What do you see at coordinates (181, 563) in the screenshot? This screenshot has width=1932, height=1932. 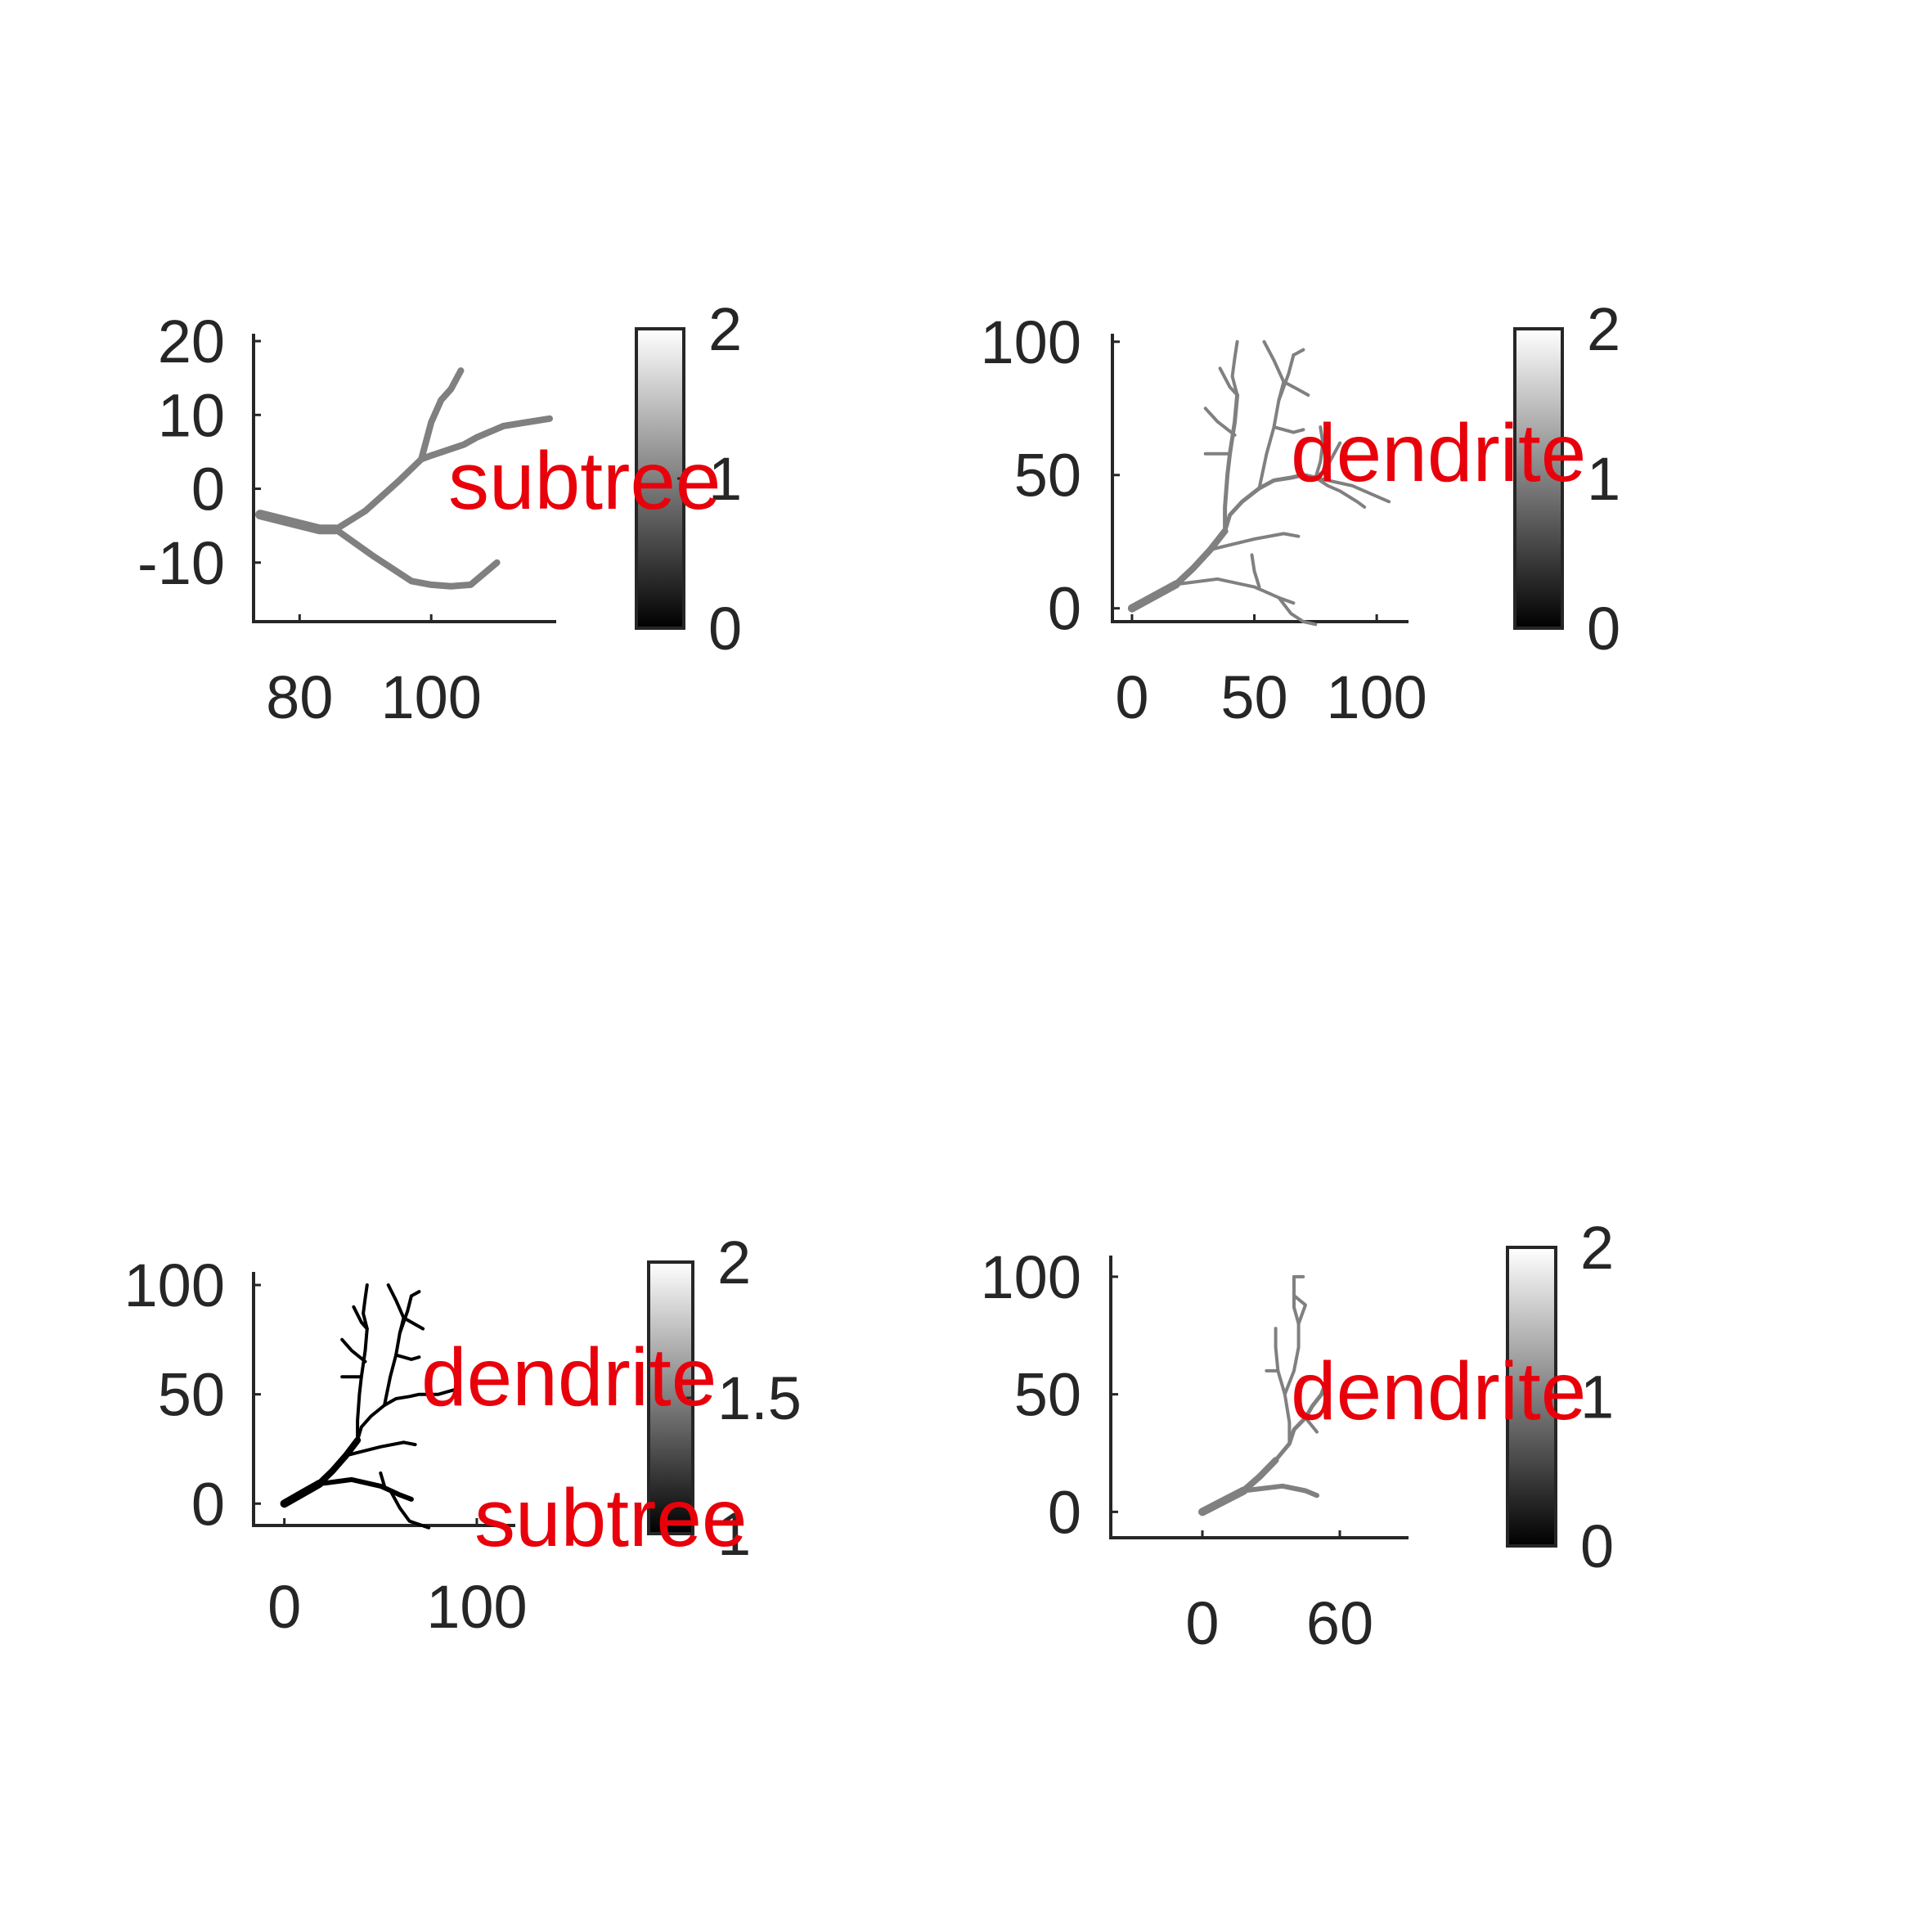 I see `y-tick-label: -10` at bounding box center [181, 563].